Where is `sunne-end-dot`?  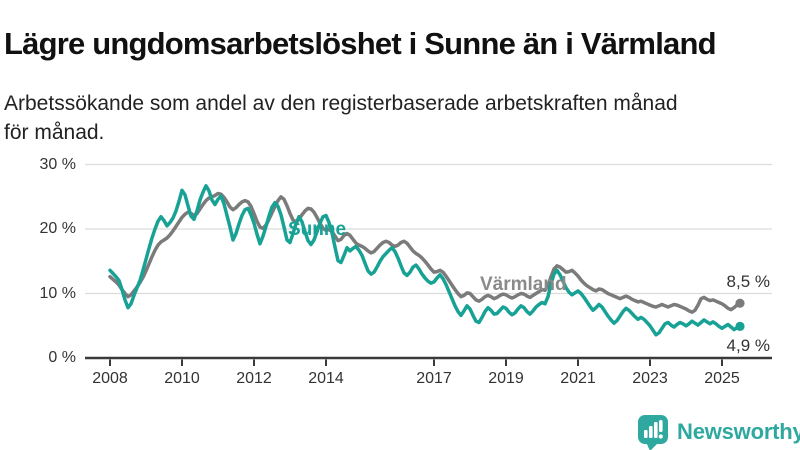
sunne-end-dot is located at coordinates (740, 326).